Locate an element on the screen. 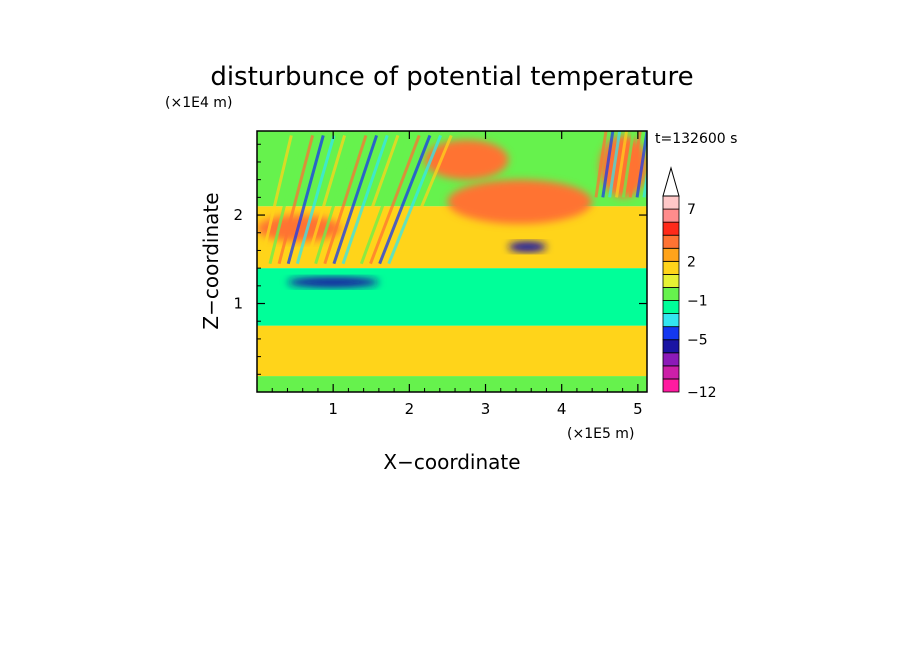  x-tick-label-3: 4 is located at coordinates (562, 409).